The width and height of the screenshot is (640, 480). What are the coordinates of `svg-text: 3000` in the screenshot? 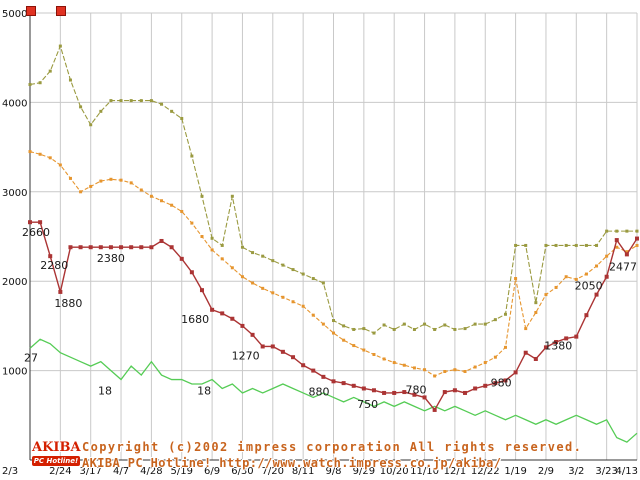 It's located at (14, 193).